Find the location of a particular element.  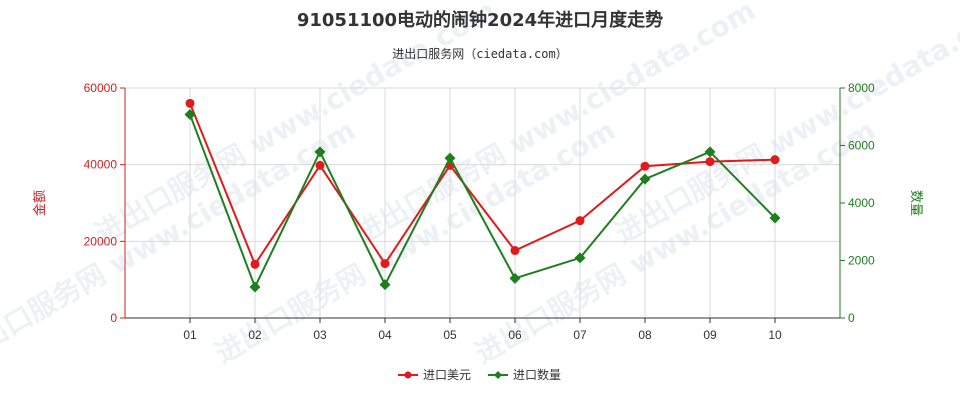

x-tick-label: 01 is located at coordinates (190, 335).